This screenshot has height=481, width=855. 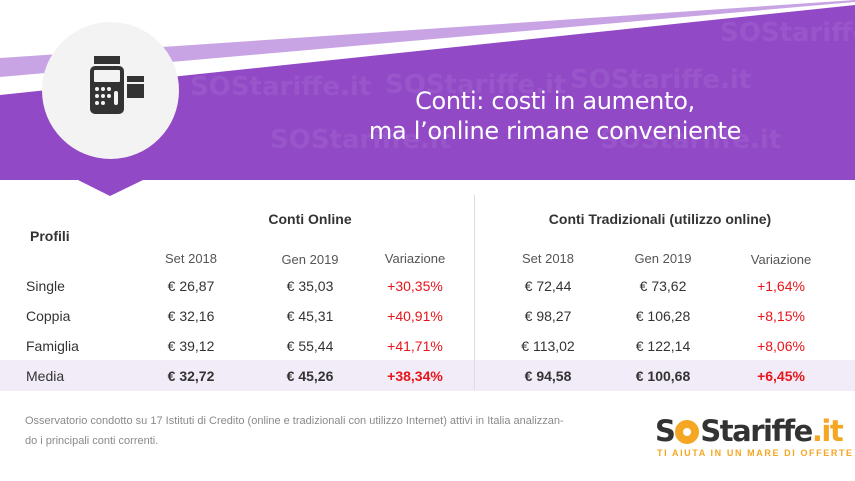 I want to click on row-label: Famiglia, so click(x=52, y=346).